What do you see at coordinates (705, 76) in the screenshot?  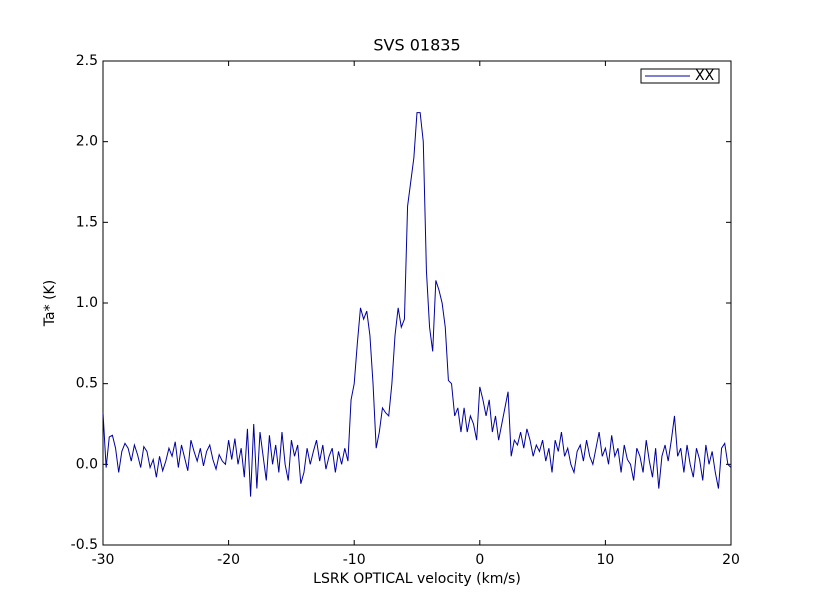 I see `legend-label: XX` at bounding box center [705, 76].